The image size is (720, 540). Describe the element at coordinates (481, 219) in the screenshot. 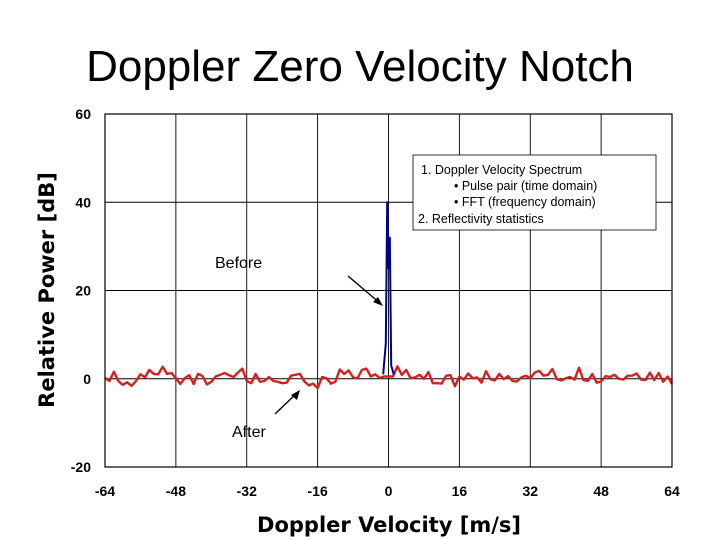

I see `note-line-4: 2. Reflectivity statistics` at that location.